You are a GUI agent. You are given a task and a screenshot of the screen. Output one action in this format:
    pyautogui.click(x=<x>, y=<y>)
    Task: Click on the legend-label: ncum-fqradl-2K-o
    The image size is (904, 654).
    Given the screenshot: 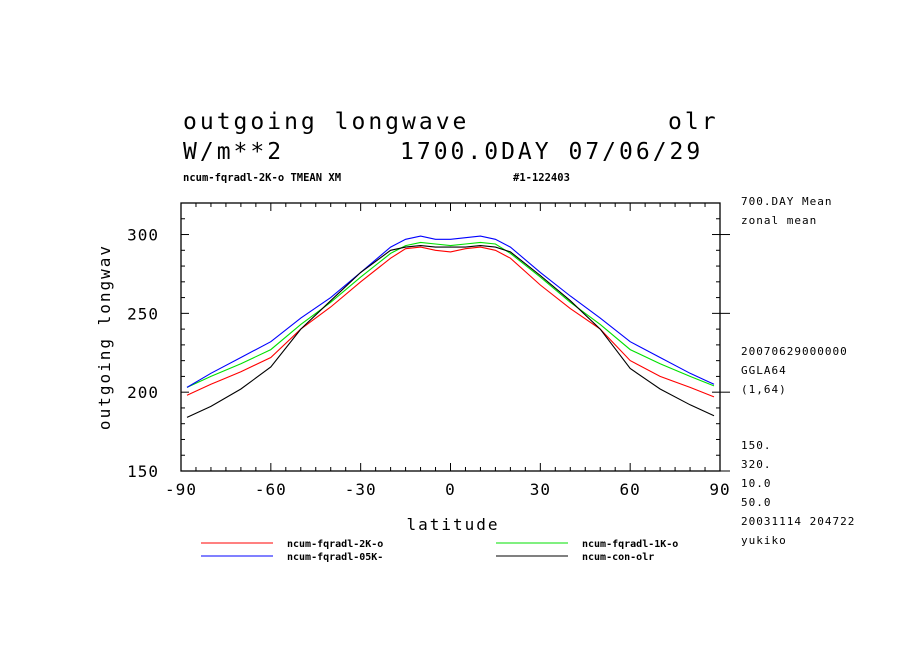 What is the action you would take?
    pyautogui.click(x=335, y=544)
    